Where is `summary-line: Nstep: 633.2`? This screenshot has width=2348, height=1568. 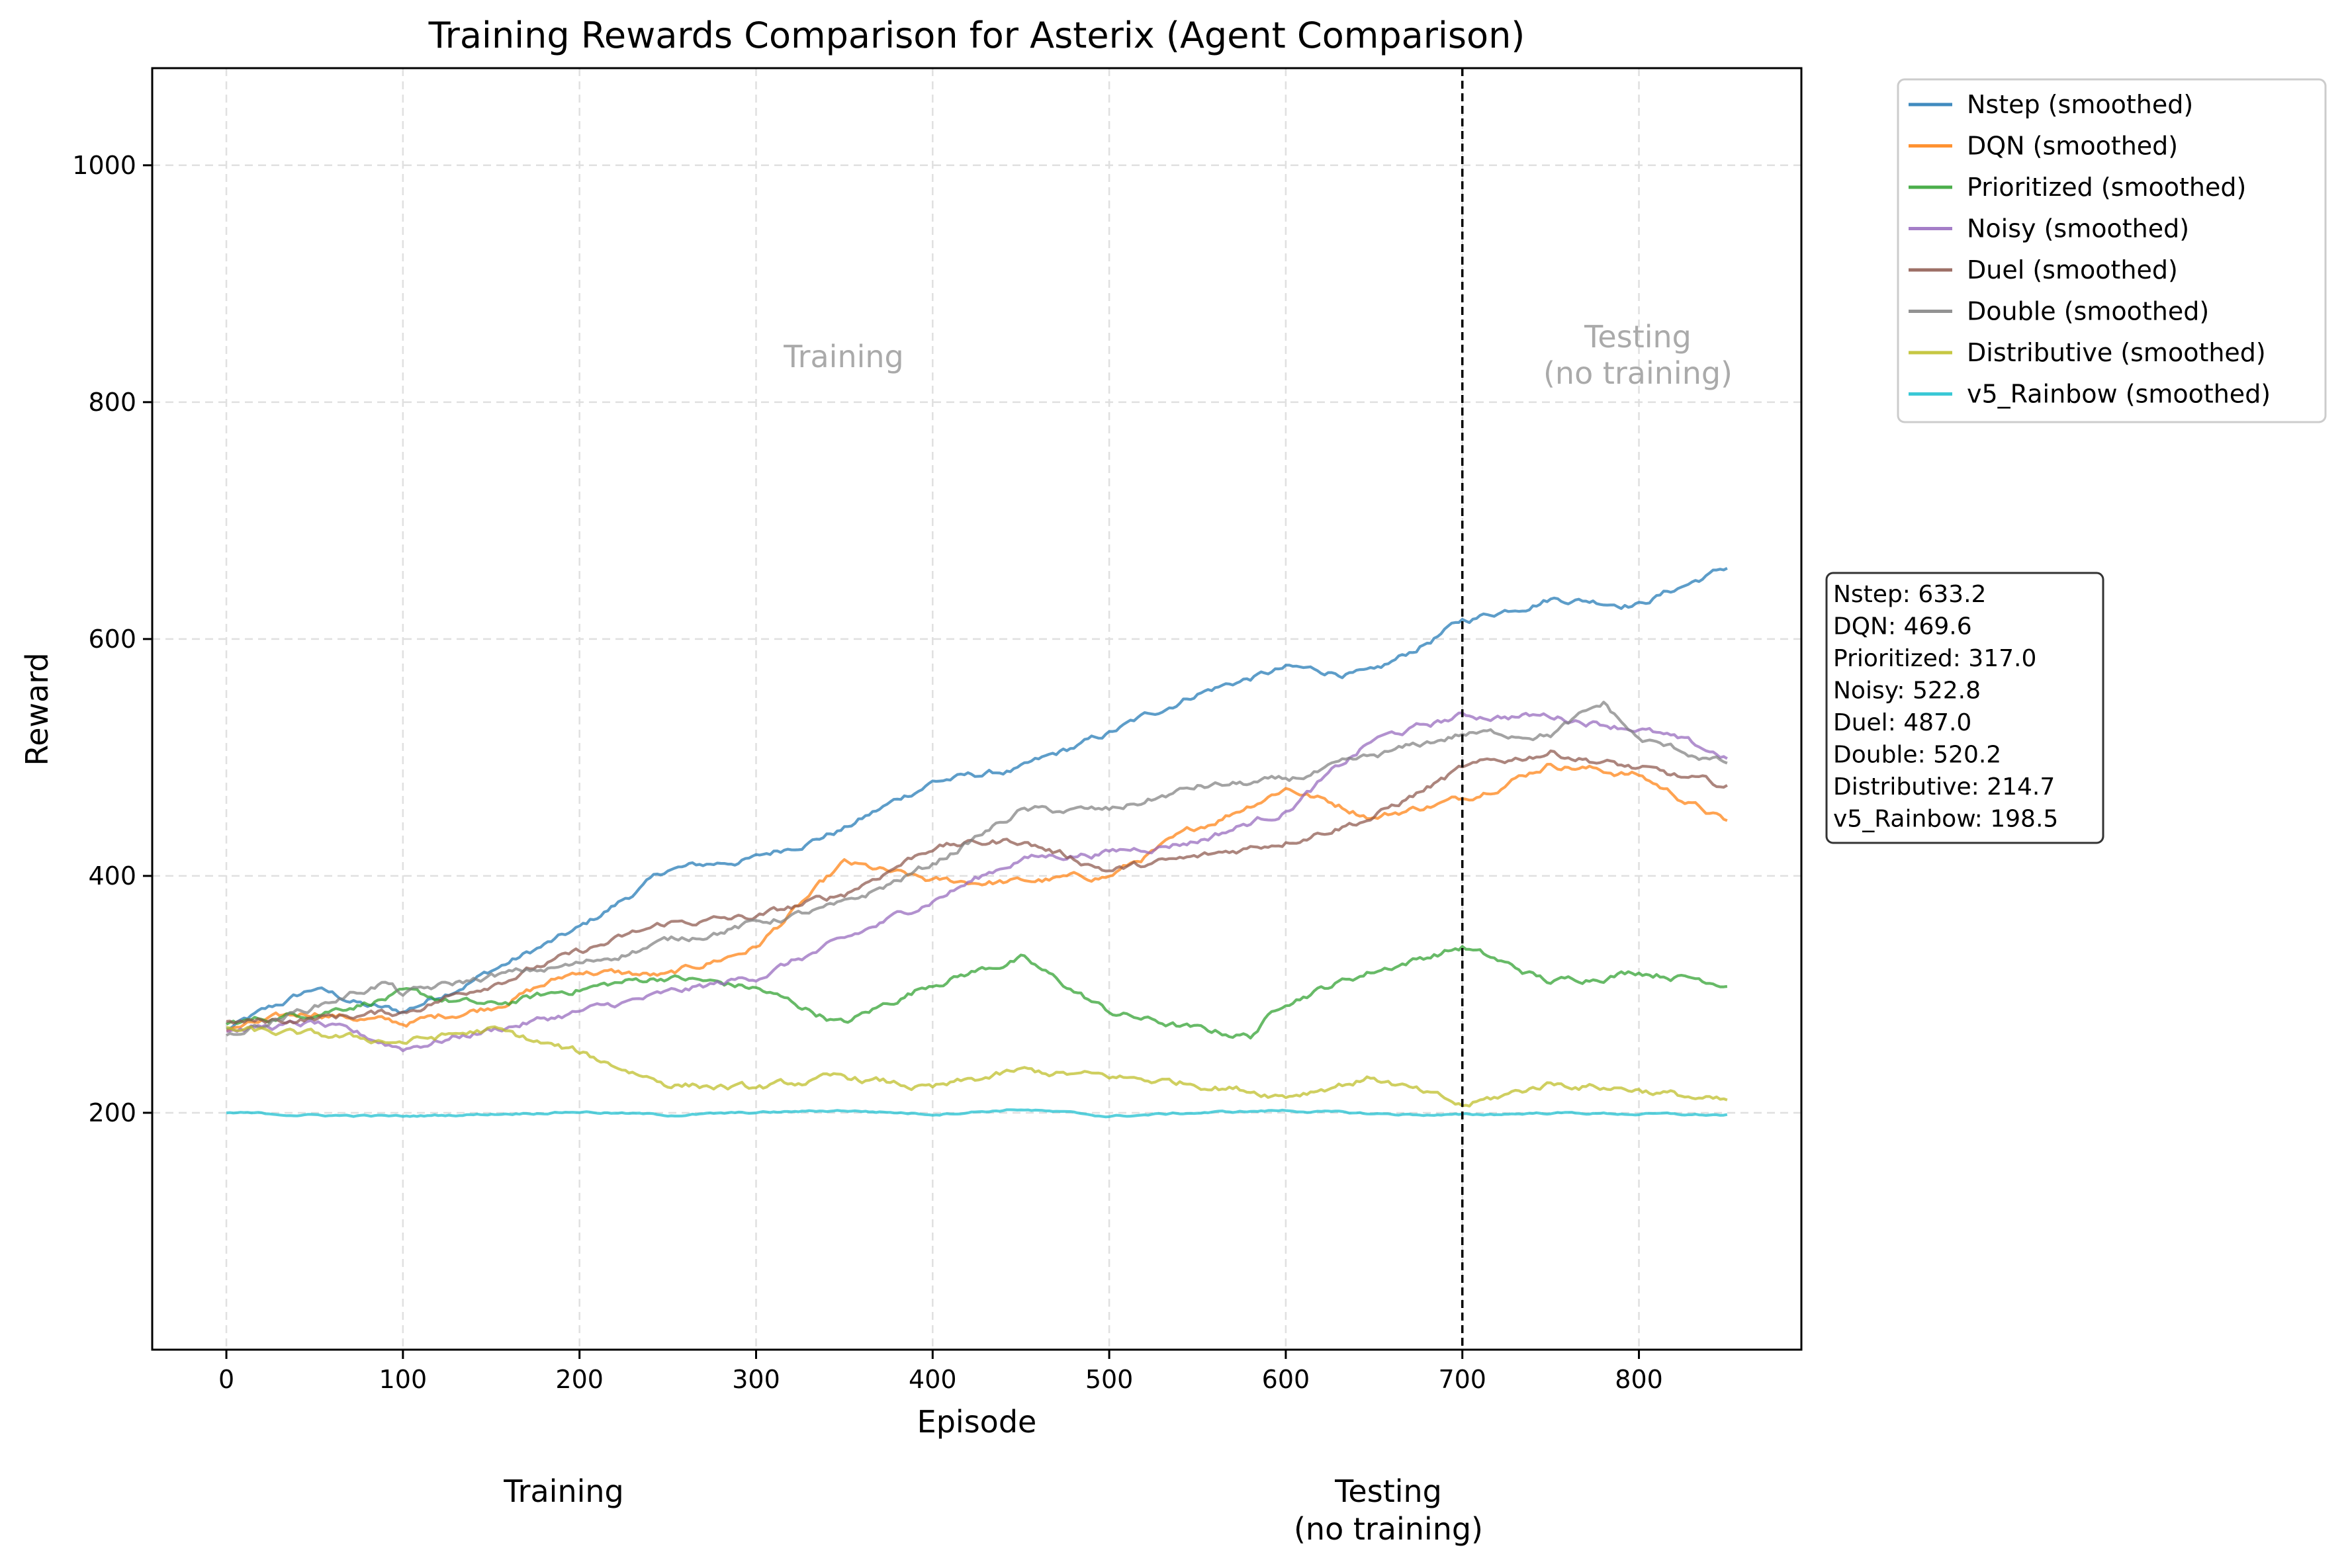 summary-line: Nstep: 633.2 is located at coordinates (1909, 594).